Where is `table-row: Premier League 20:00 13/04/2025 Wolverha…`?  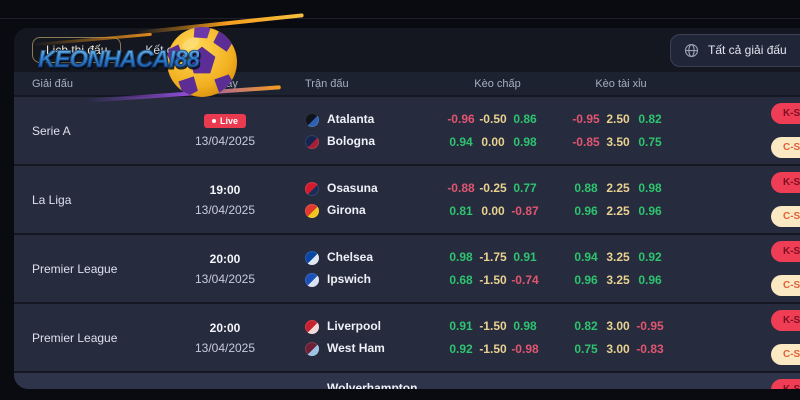
table-row: Premier League 20:00 13/04/2025 Wolverha… is located at coordinates (407, 380).